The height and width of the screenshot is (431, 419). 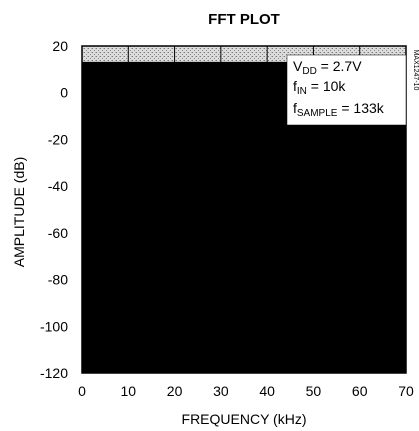 I want to click on y-tick-label: -40, so click(x=58, y=186).